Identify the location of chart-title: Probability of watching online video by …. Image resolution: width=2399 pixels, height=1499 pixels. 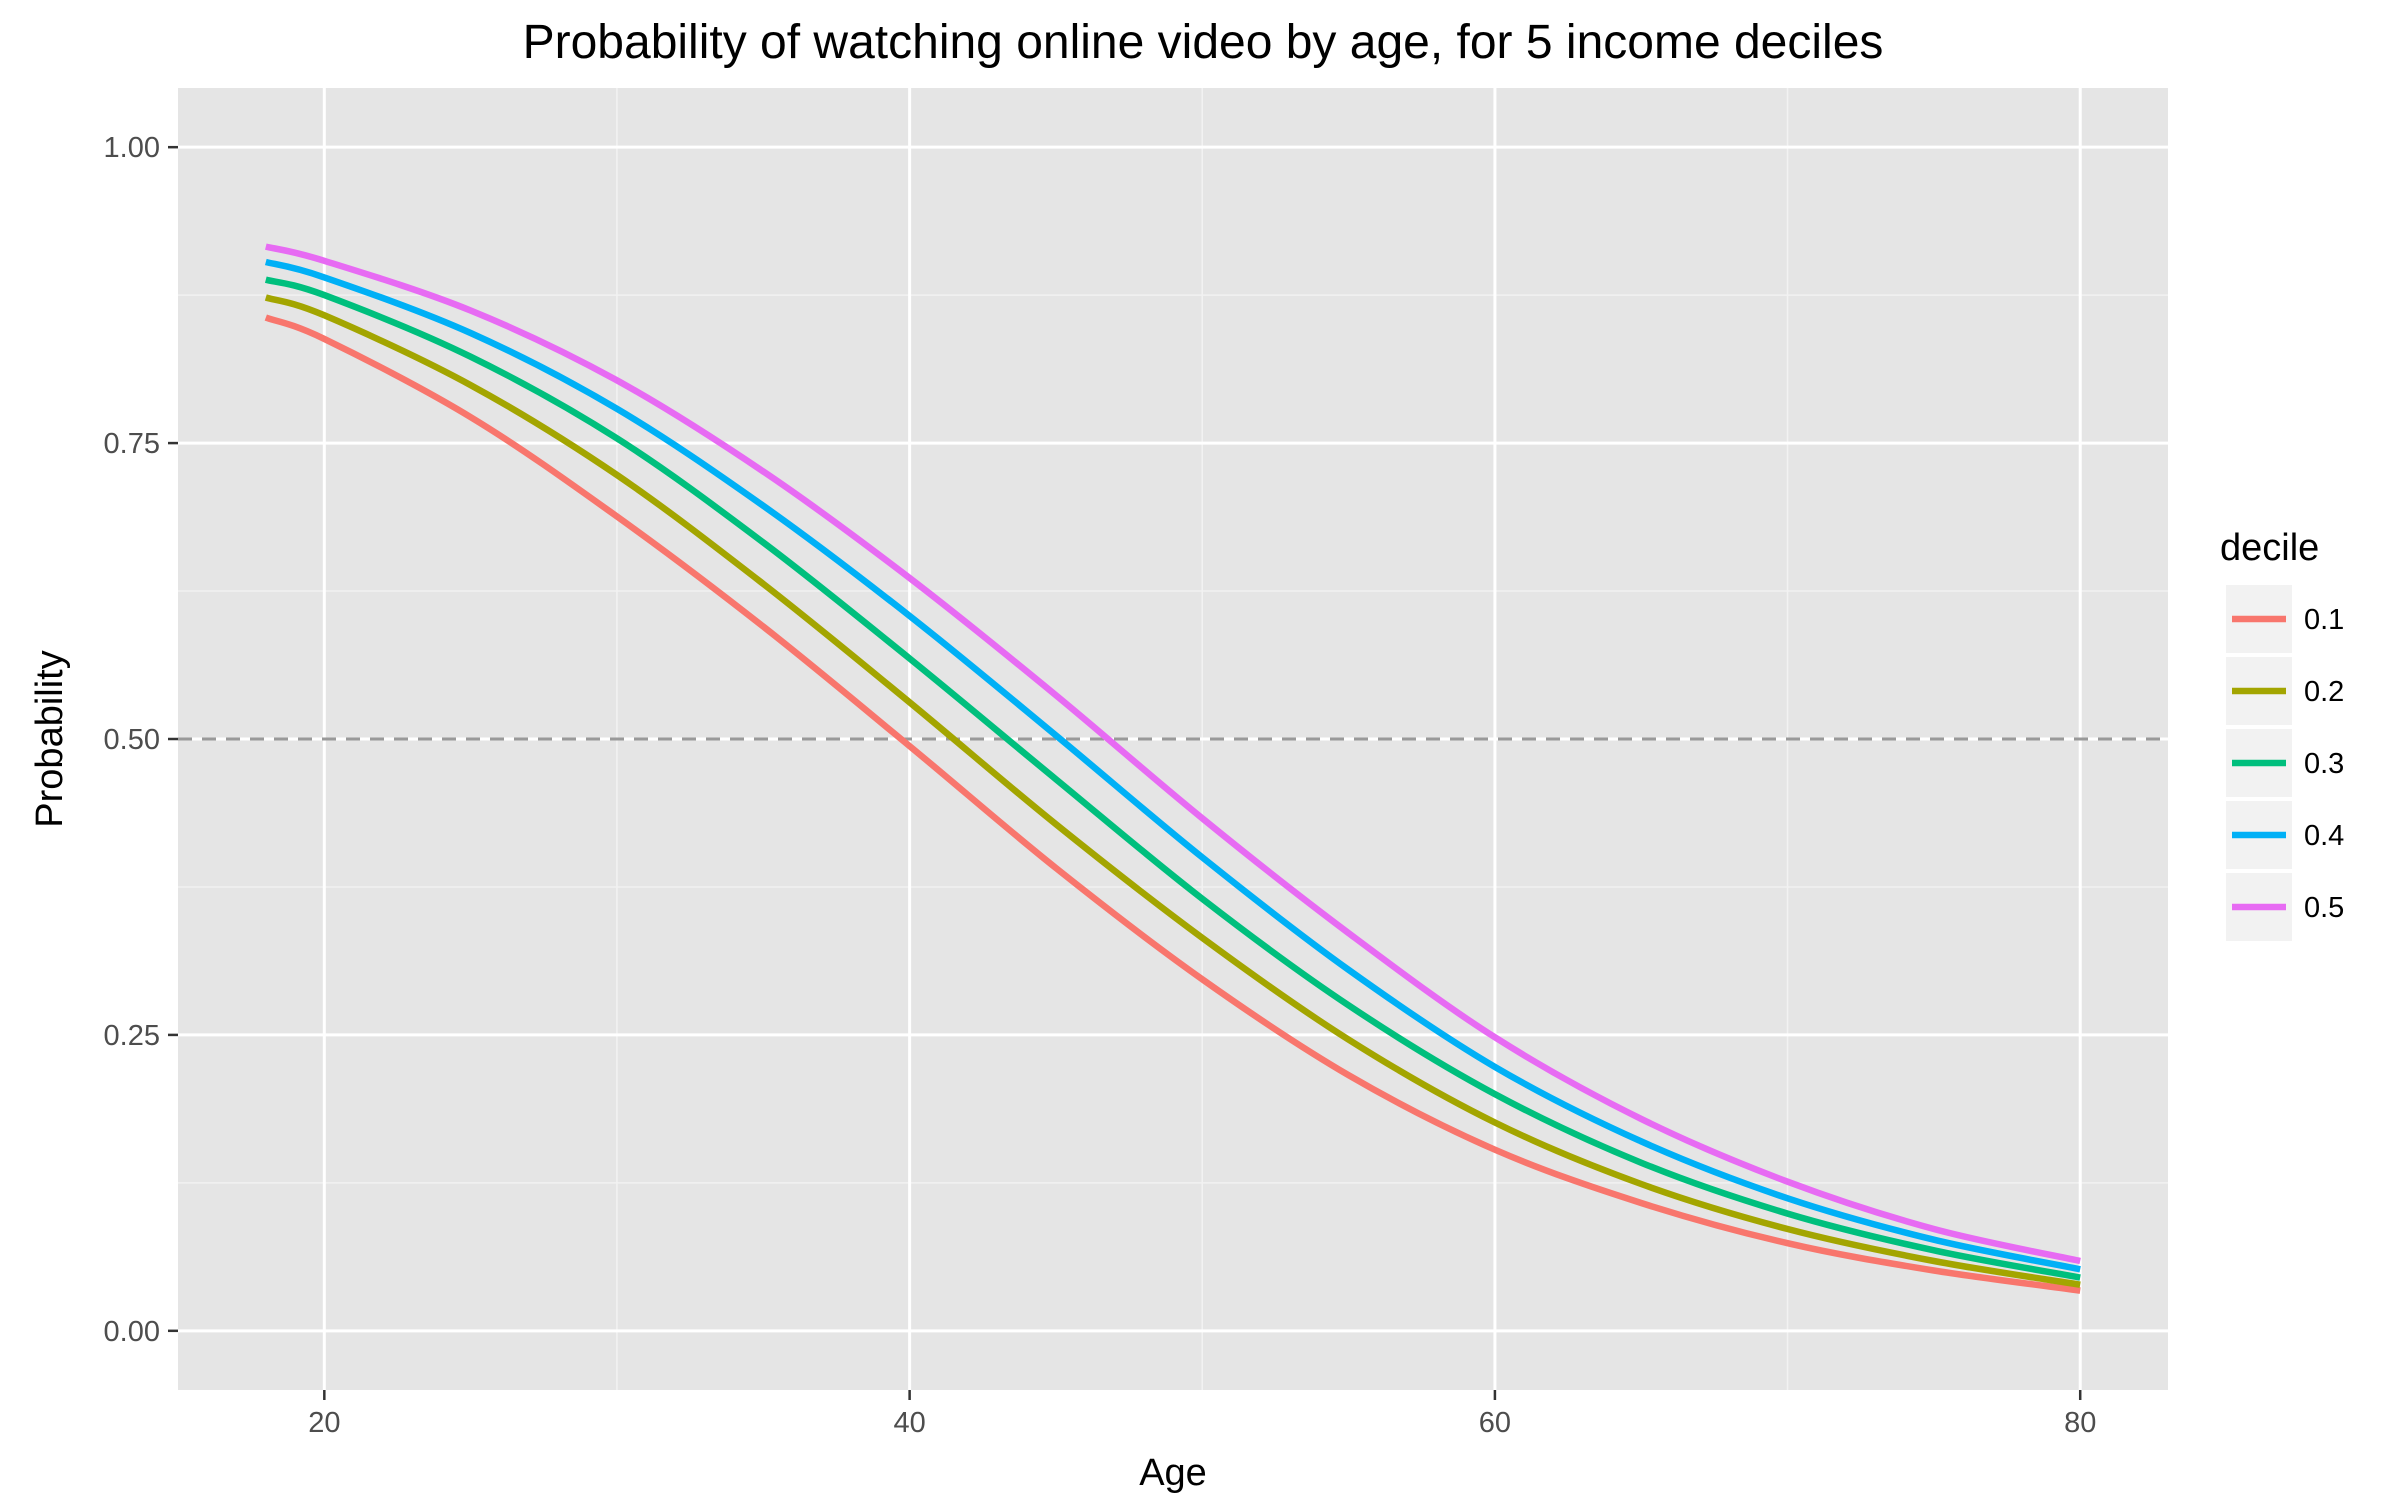
(1203, 42).